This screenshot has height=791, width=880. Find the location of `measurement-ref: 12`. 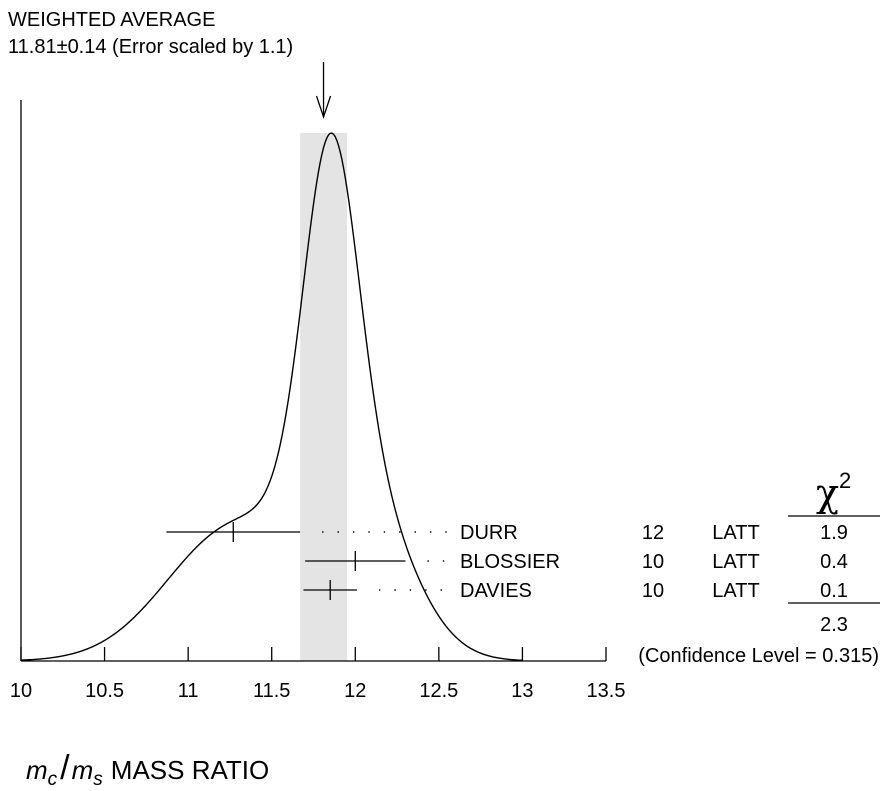

measurement-ref: 12 is located at coordinates (653, 533).